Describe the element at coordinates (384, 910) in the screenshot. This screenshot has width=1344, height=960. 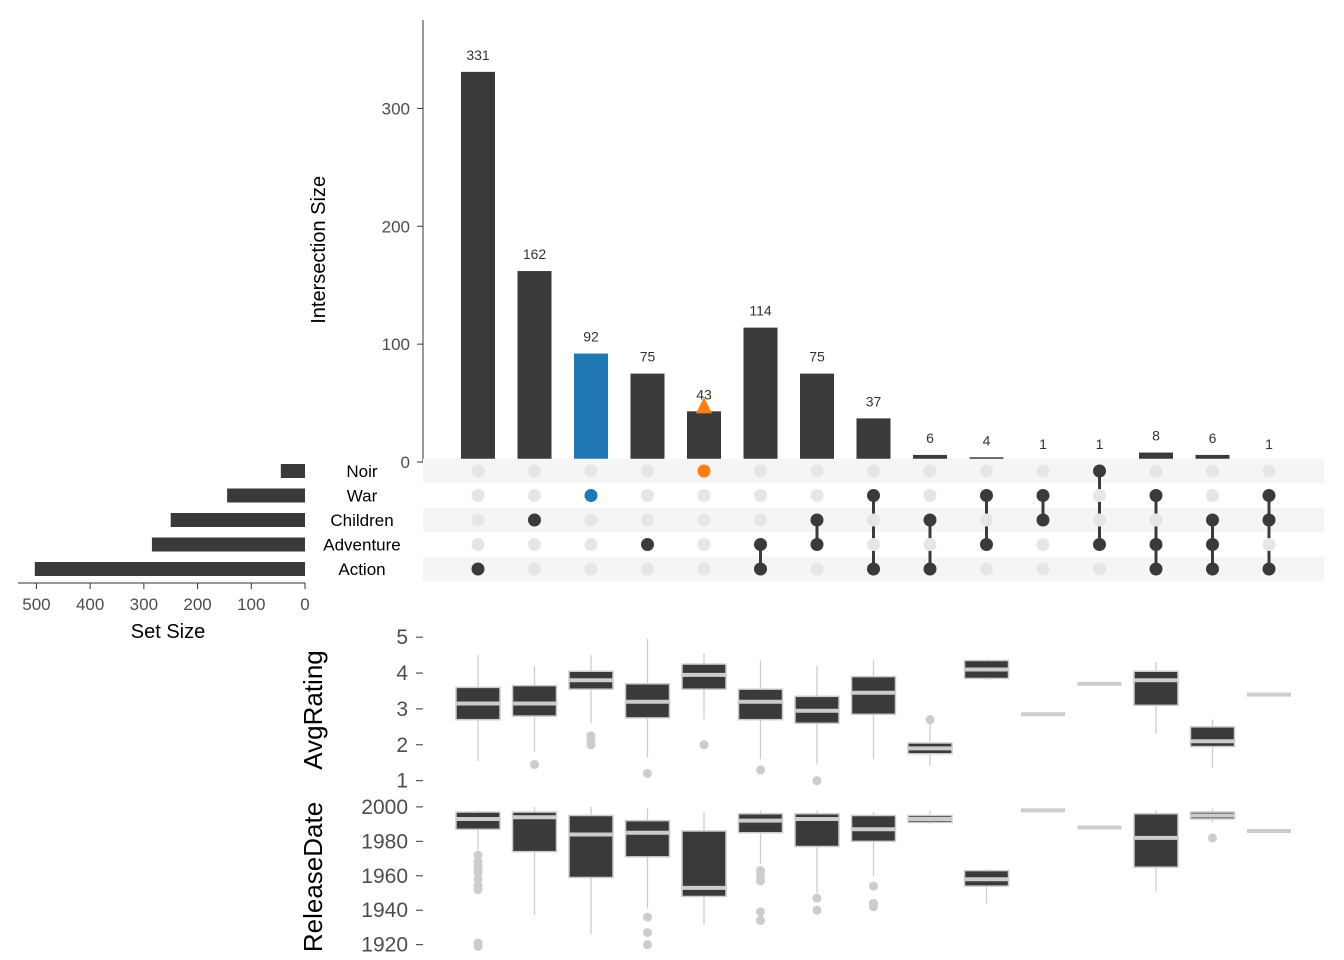
I see `box-y-tick-label: 1940` at that location.